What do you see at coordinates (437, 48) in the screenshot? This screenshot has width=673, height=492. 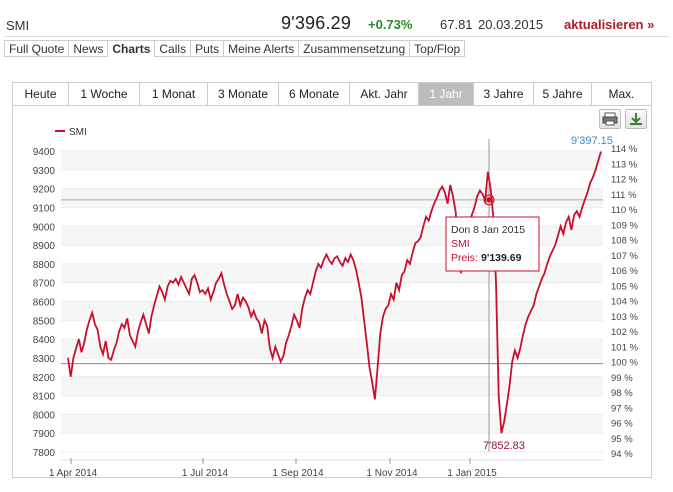 I see `tab-top-flop: Top/Flop` at bounding box center [437, 48].